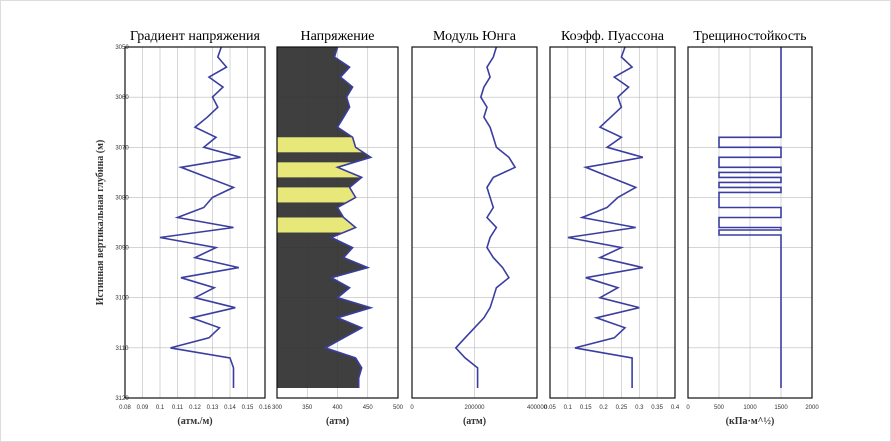 This screenshot has width=891, height=442. Describe the element at coordinates (122, 249) in the screenshot. I see `y-tick-label: 3090` at that location.